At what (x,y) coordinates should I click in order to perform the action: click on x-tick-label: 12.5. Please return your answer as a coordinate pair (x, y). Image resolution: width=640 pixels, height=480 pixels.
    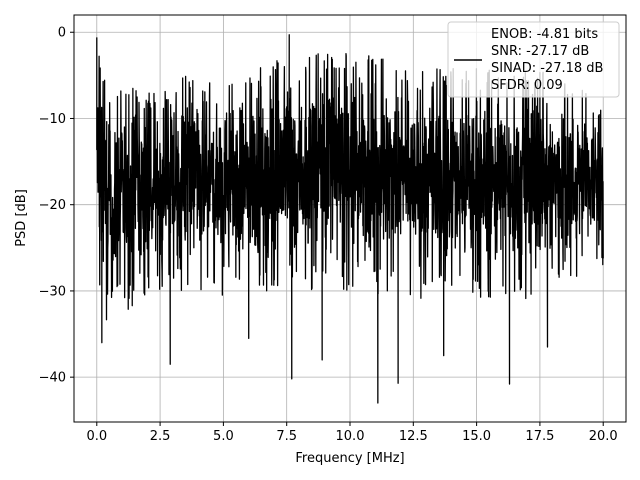
    Looking at the image, I should click on (413, 436).